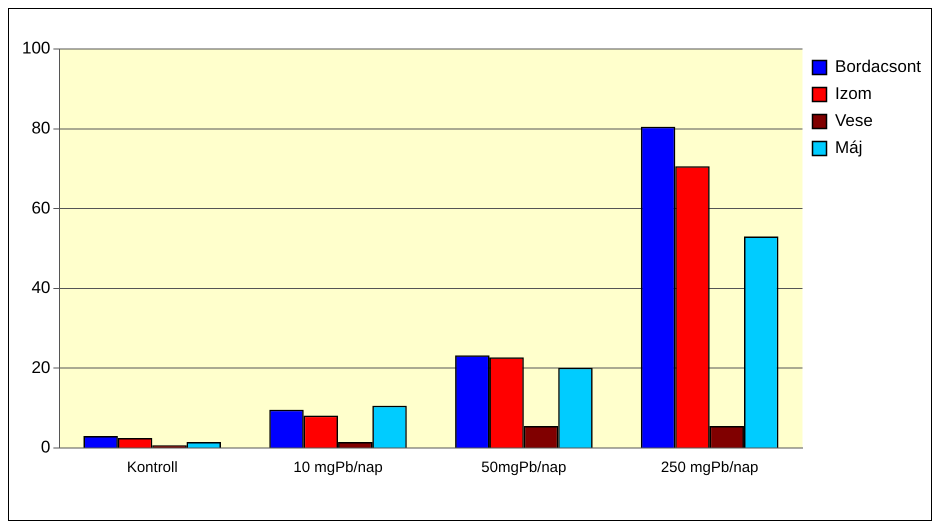 The image size is (940, 529). I want to click on x-tick-label: Kontroll, so click(152, 467).